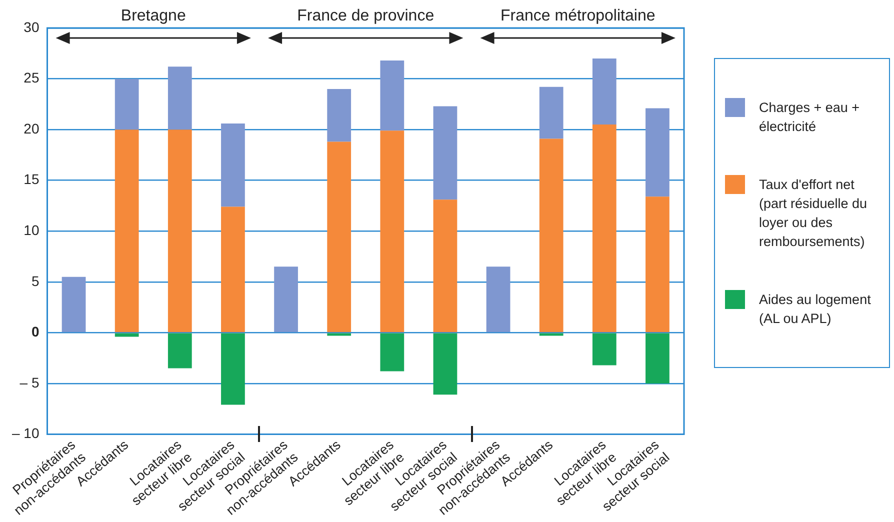 This screenshot has height=522, width=894. I want to click on text: France de province, so click(365, 15).